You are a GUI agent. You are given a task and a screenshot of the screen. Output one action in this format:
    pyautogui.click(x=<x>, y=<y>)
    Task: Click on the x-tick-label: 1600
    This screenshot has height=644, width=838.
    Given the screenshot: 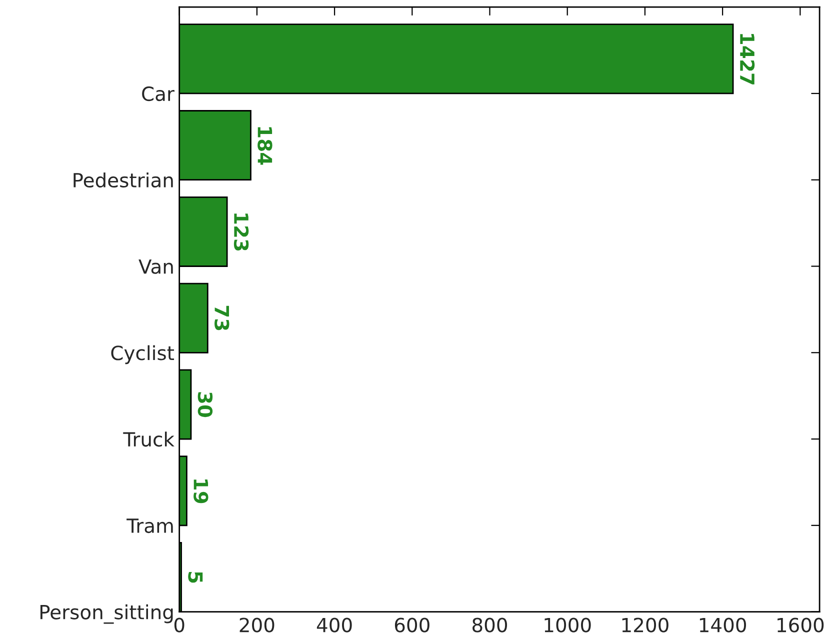 What is the action you would take?
    pyautogui.click(x=801, y=625)
    